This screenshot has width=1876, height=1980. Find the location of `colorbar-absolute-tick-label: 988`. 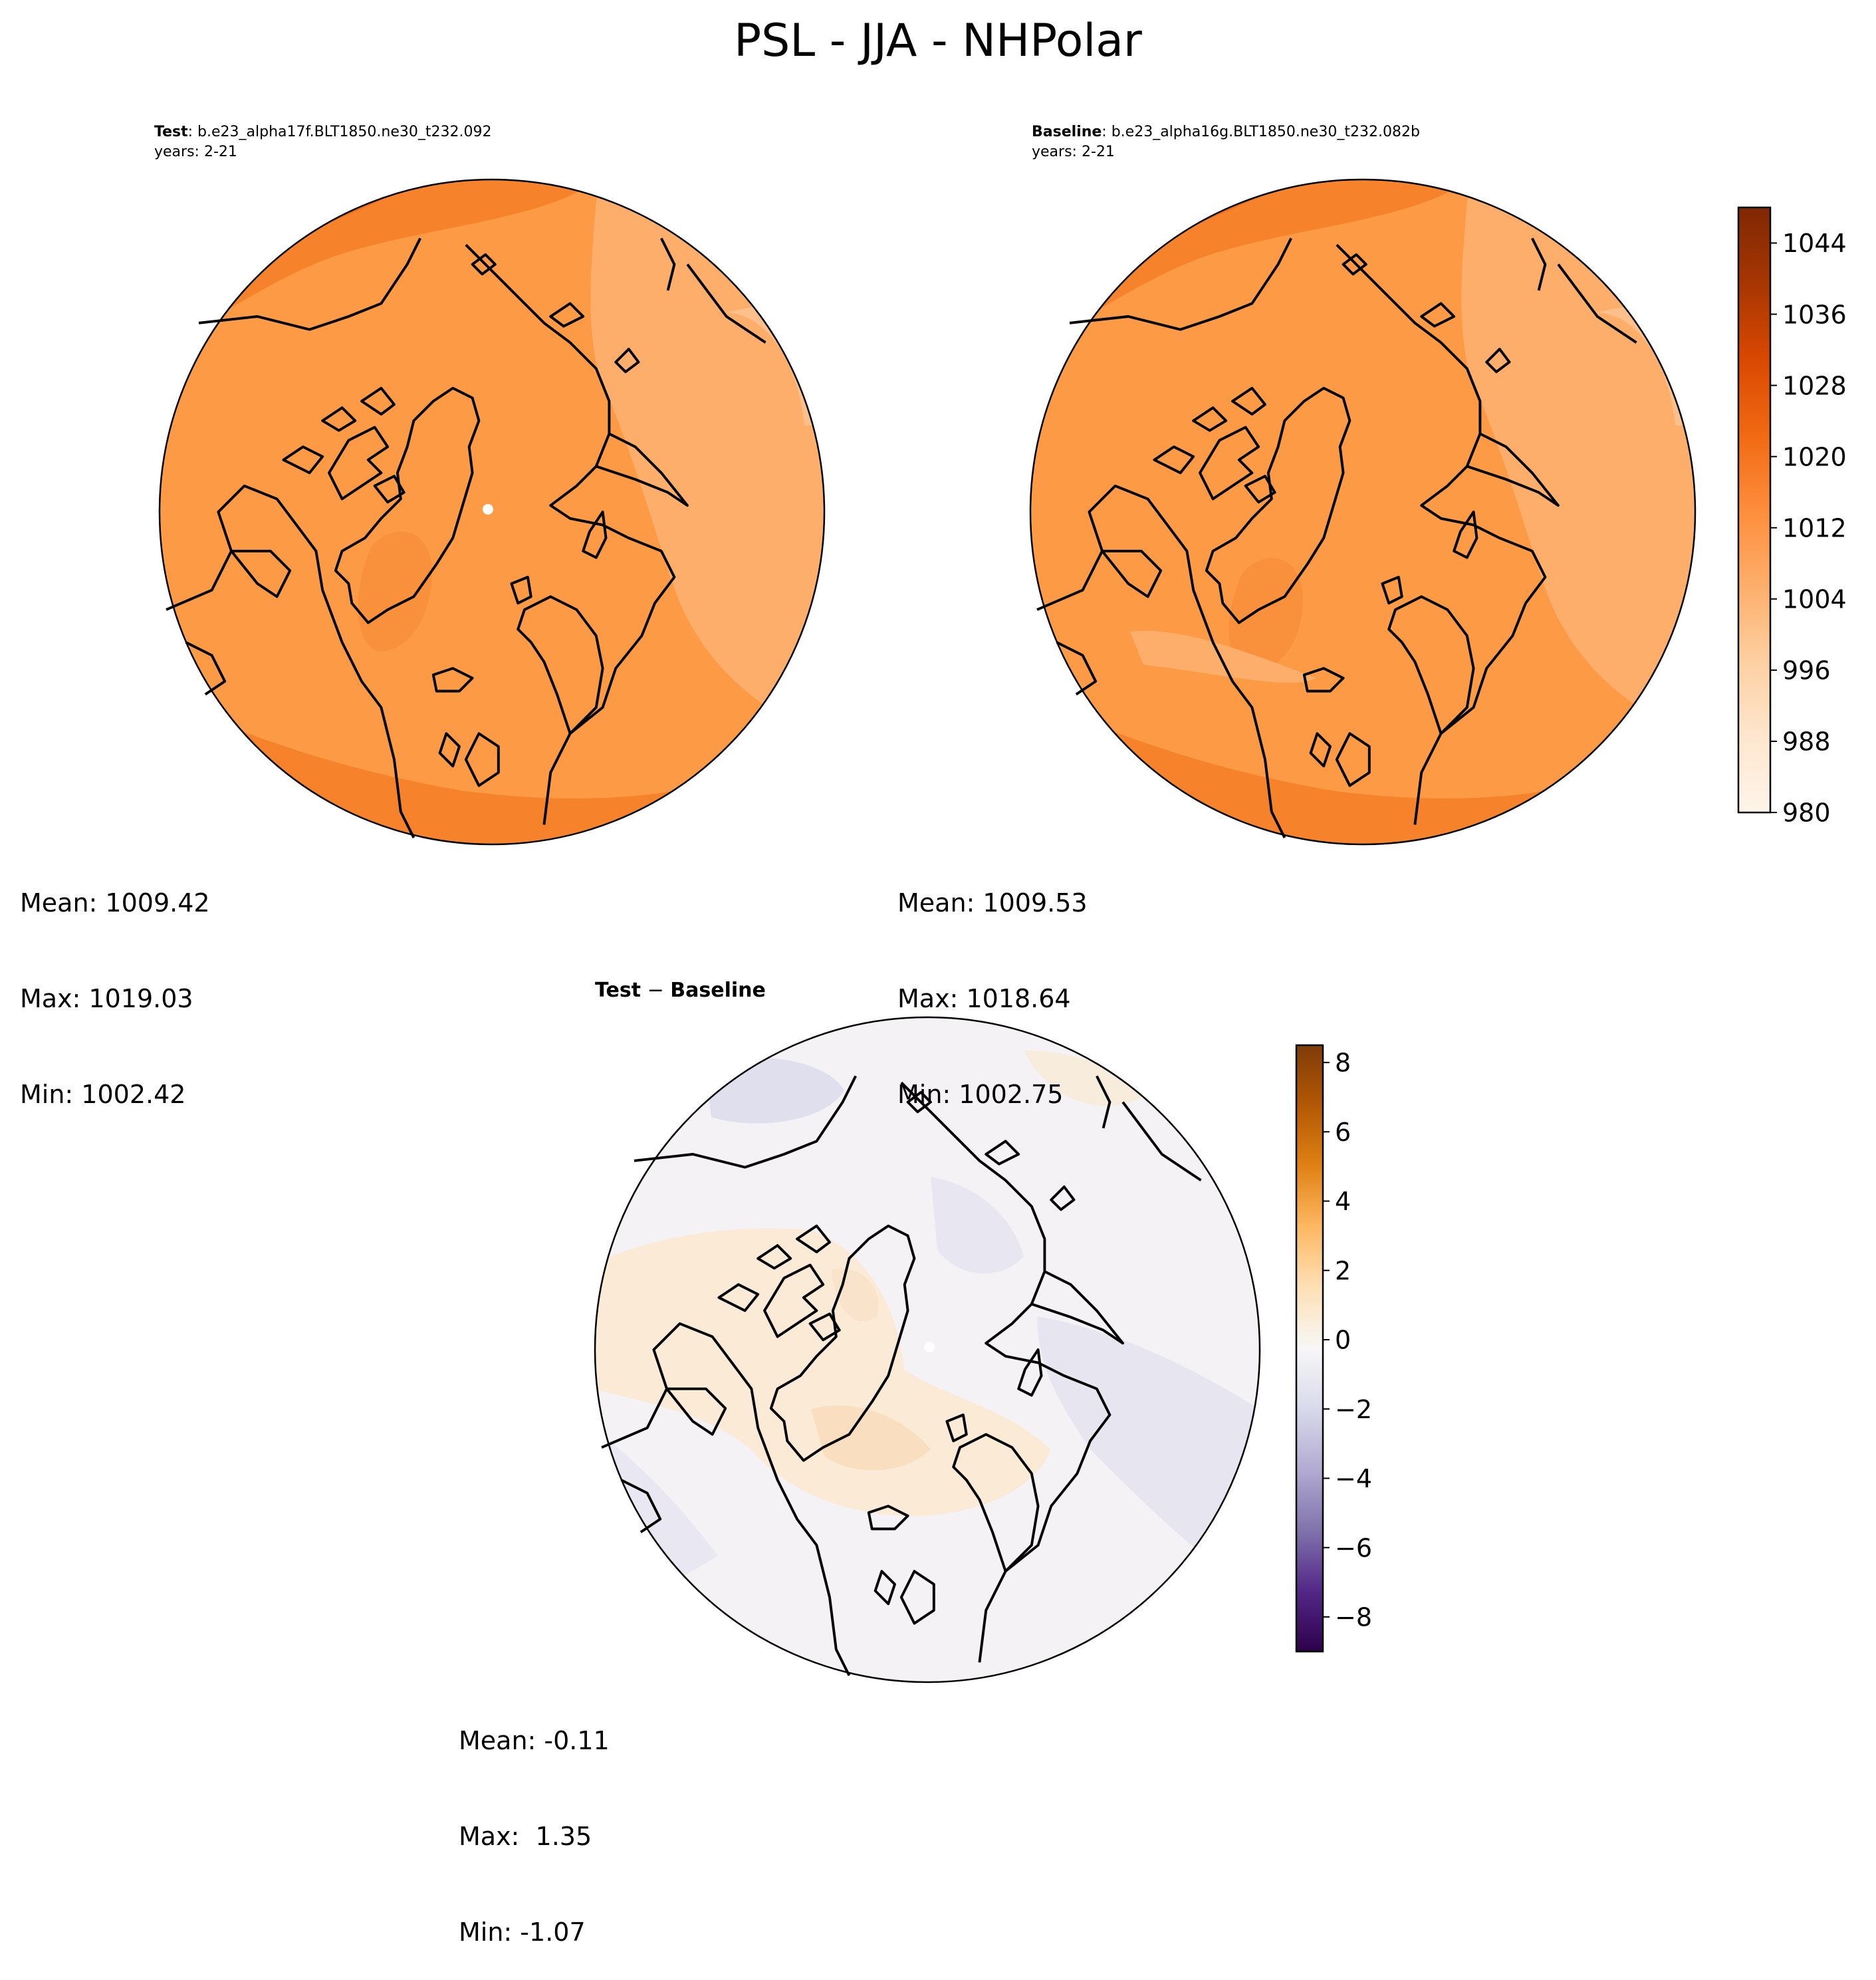

colorbar-absolute-tick-label: 988 is located at coordinates (1807, 742).